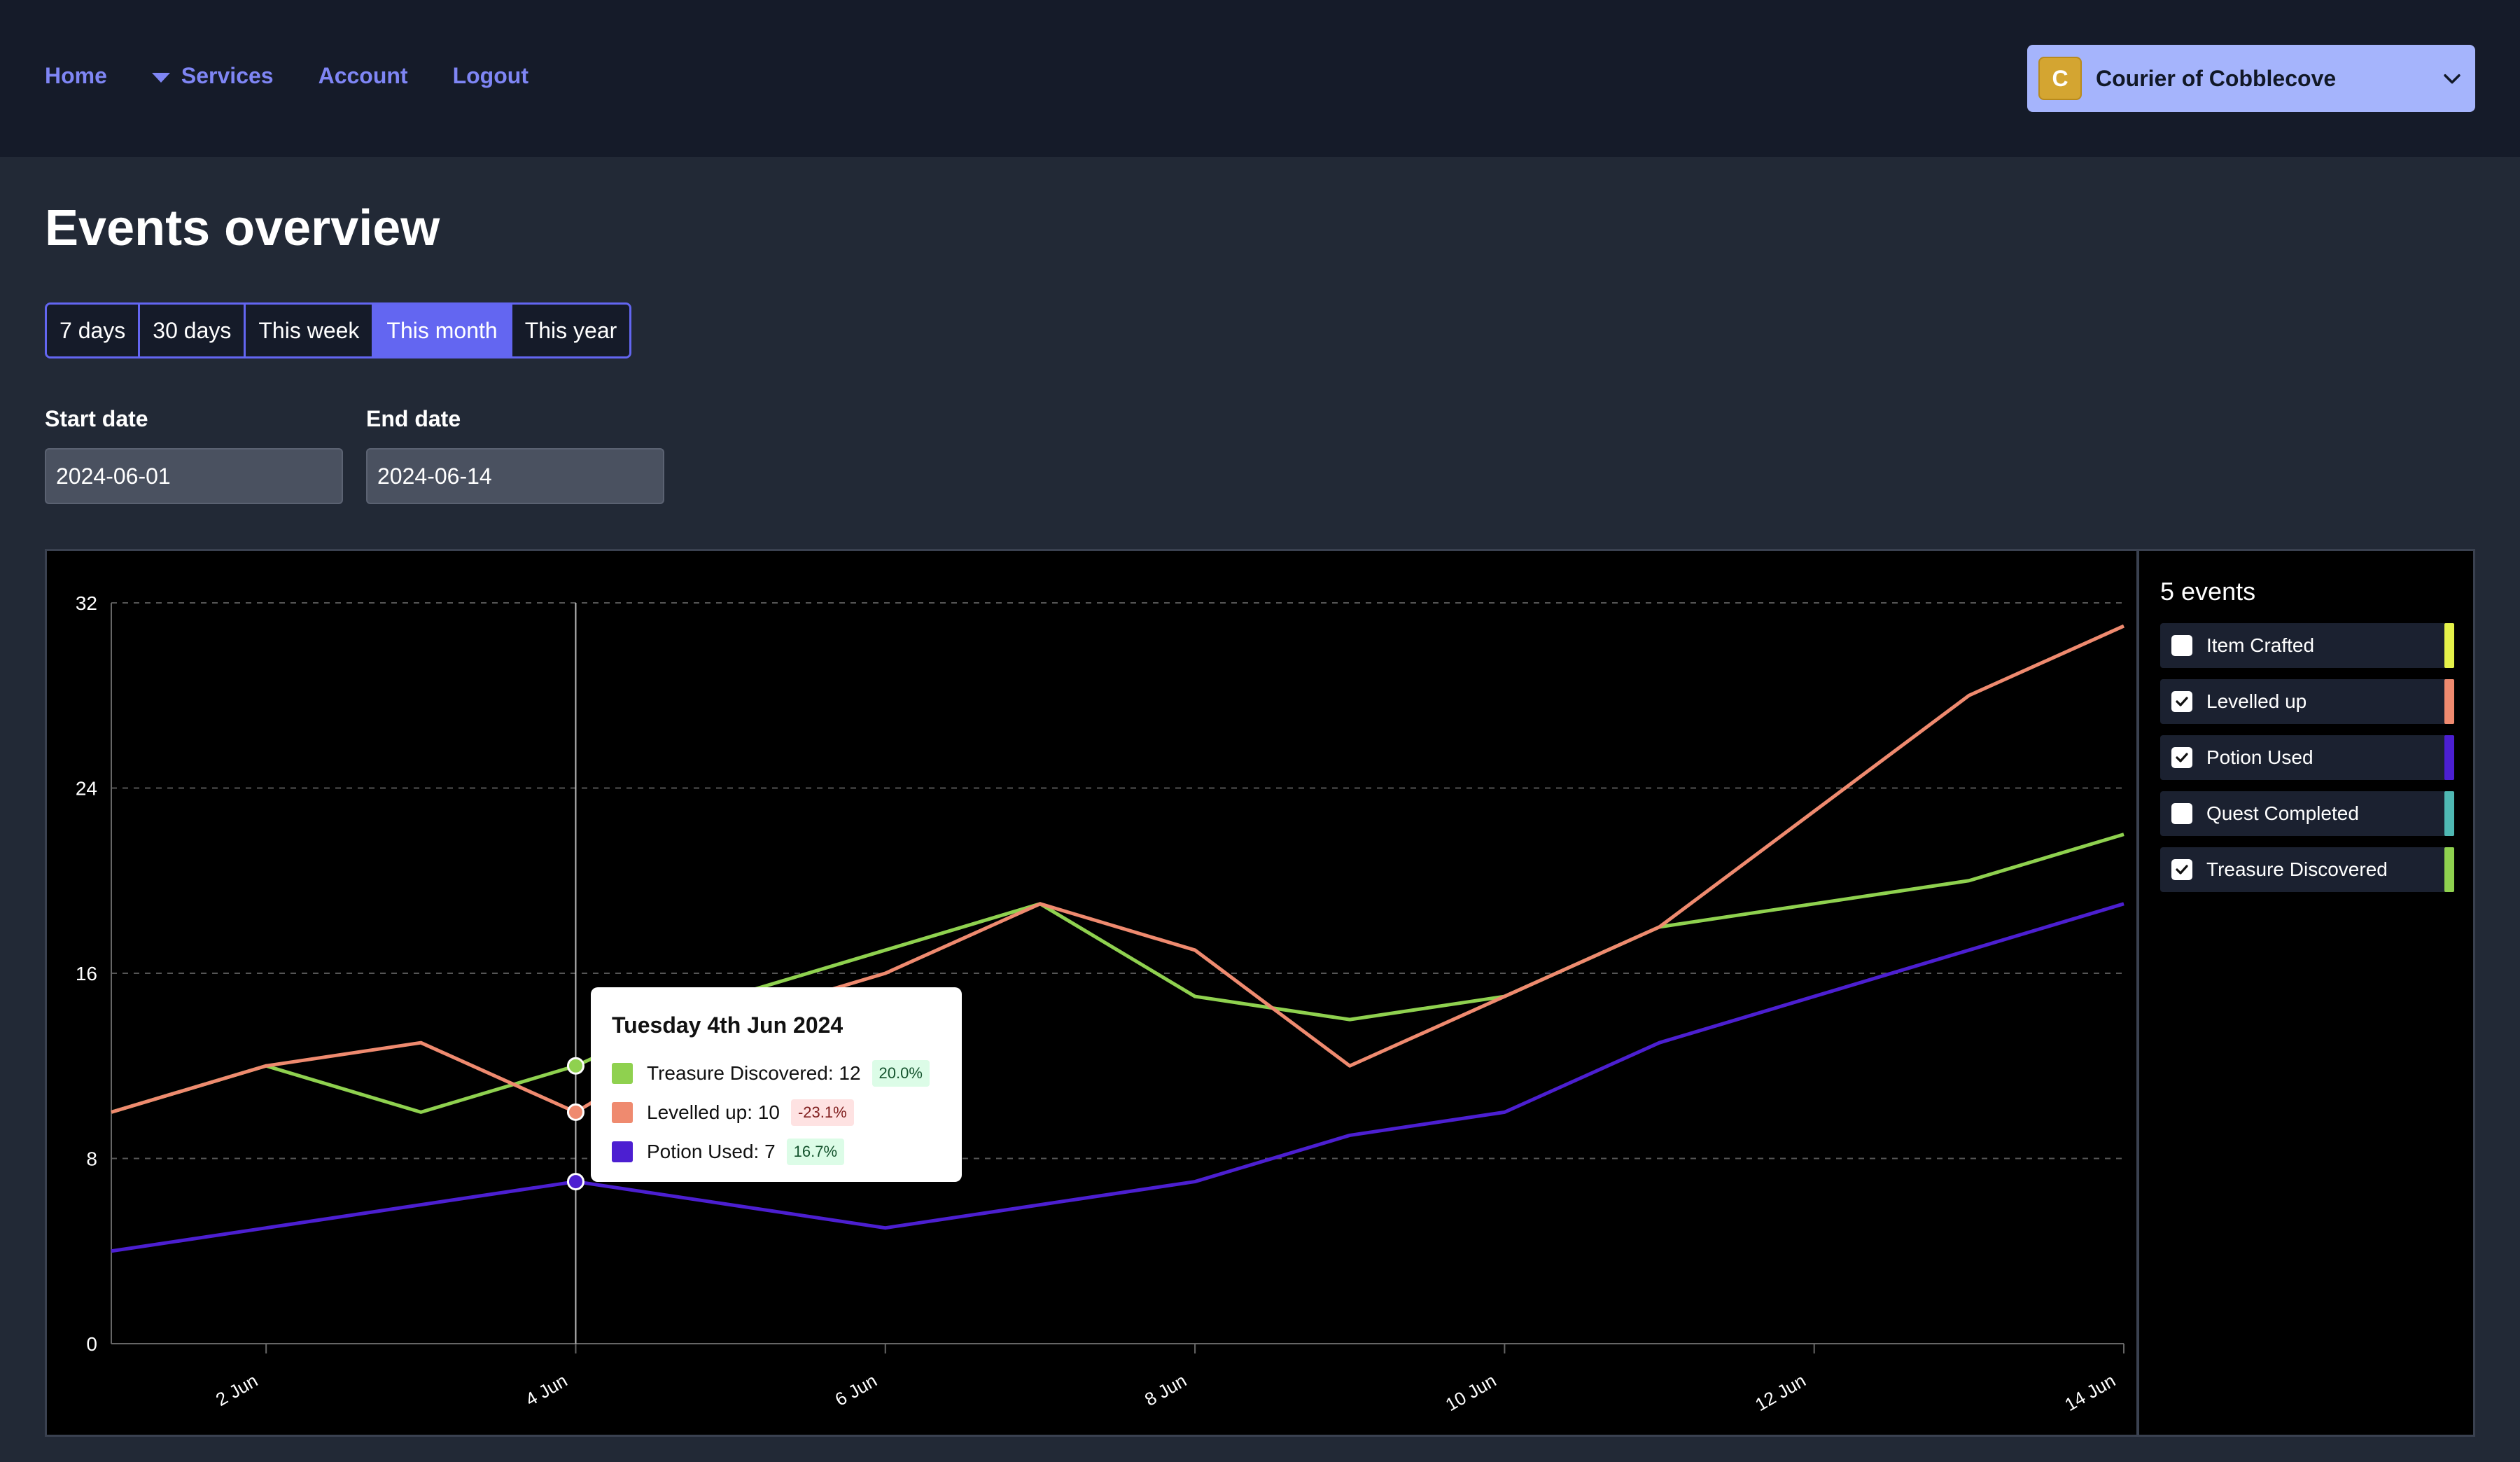 The width and height of the screenshot is (2520, 1462). What do you see at coordinates (515, 476) in the screenshot?
I see `end-date-input` at bounding box center [515, 476].